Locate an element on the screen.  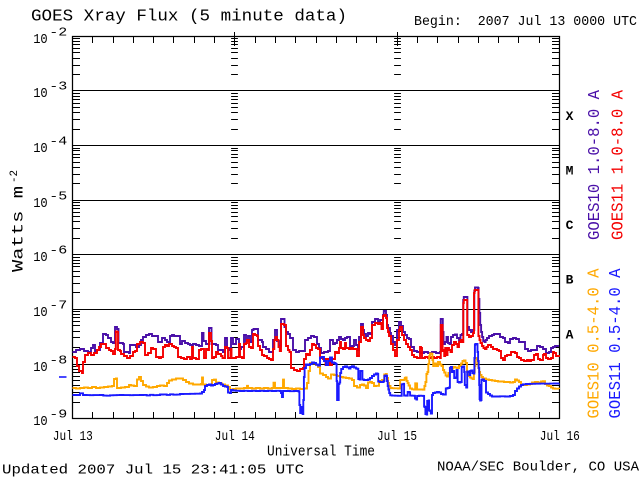
svg-text: B is located at coordinates (570, 280).